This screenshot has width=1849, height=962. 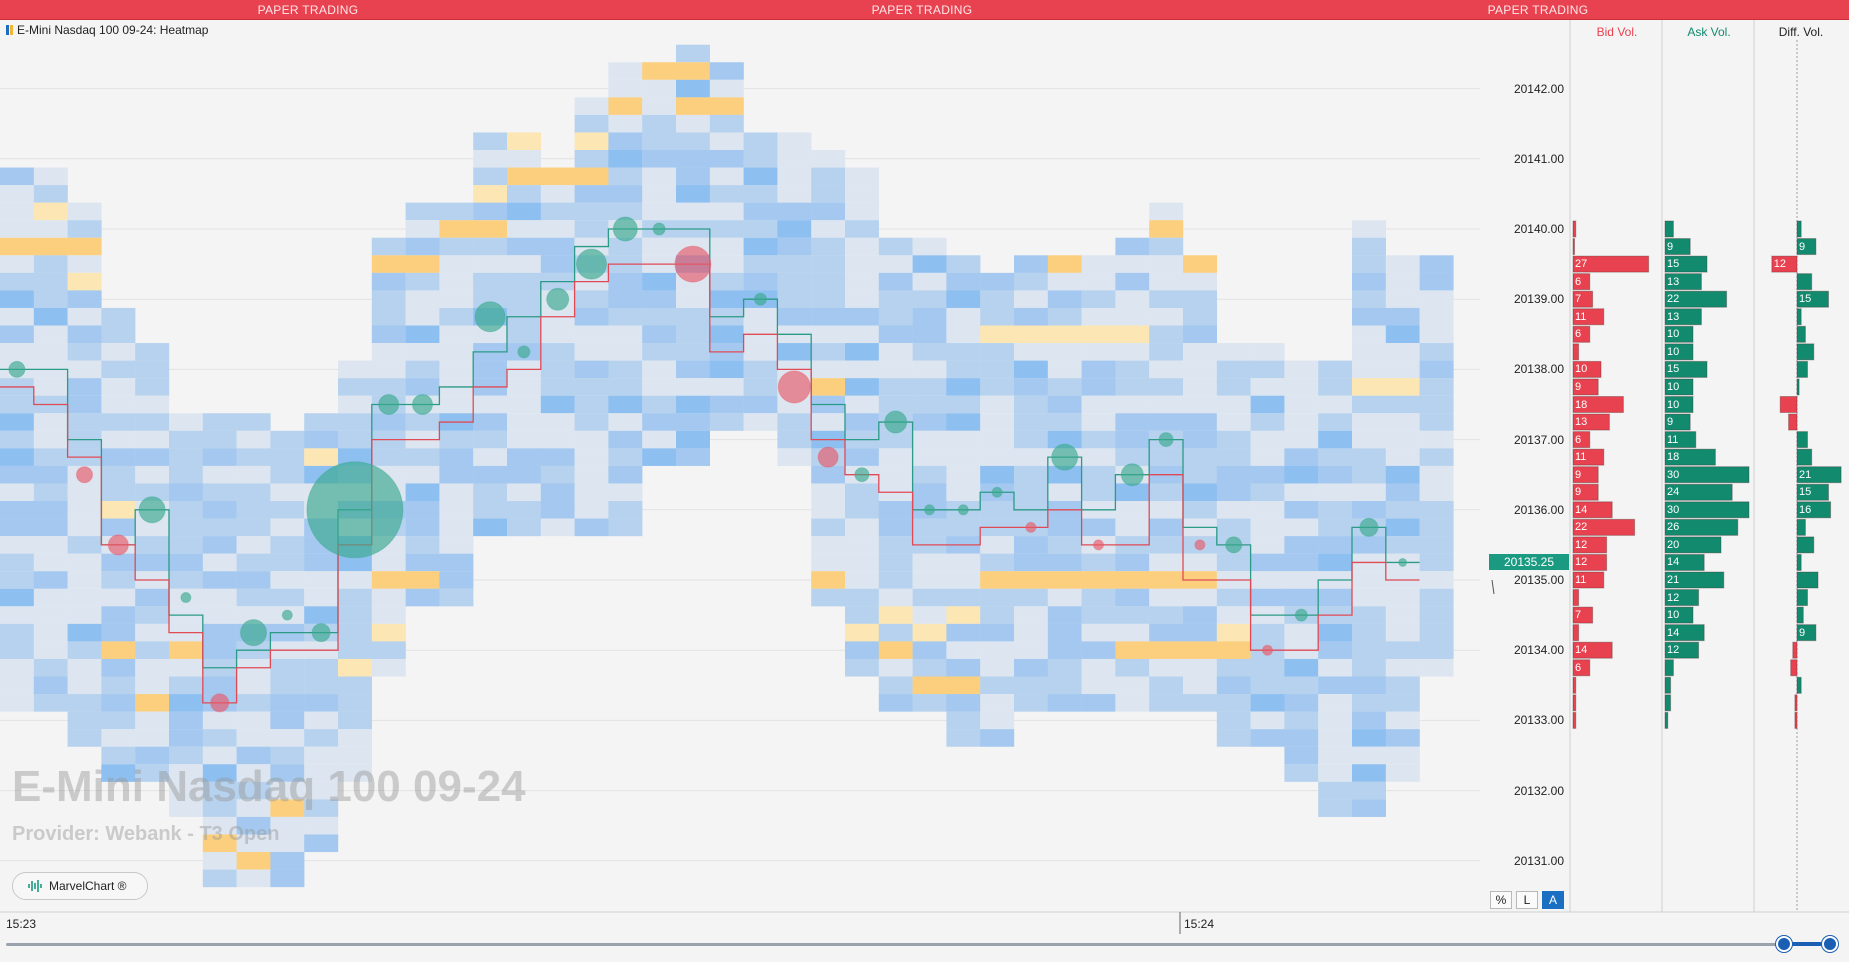 I want to click on ask-volume-value: 14, so click(x=1673, y=632).